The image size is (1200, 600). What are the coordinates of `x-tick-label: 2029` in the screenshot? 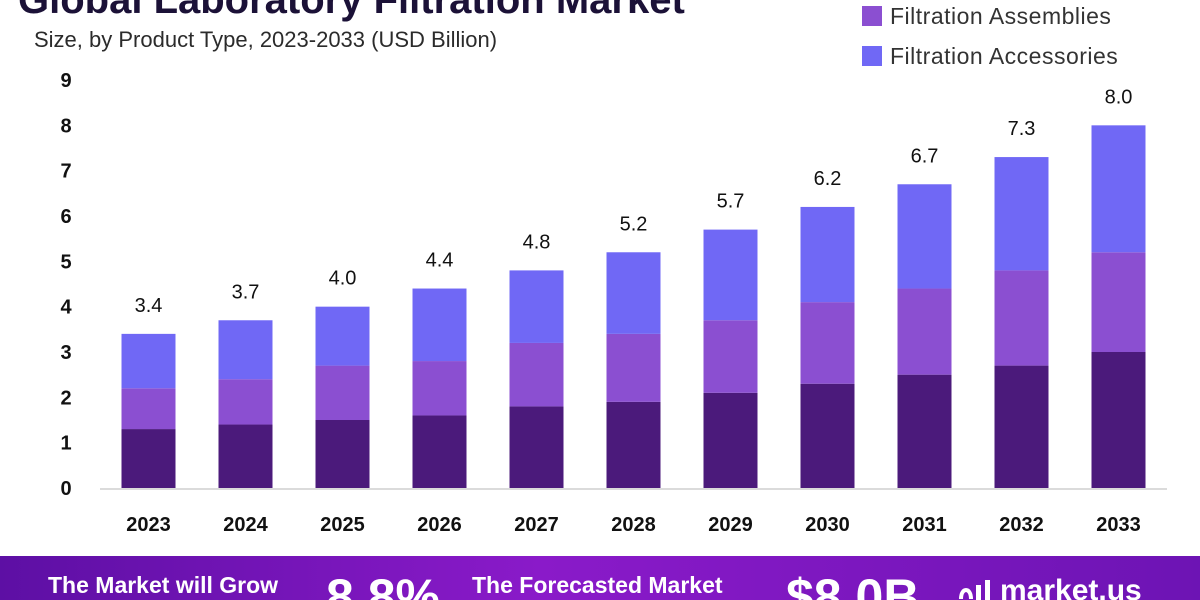 It's located at (730, 525).